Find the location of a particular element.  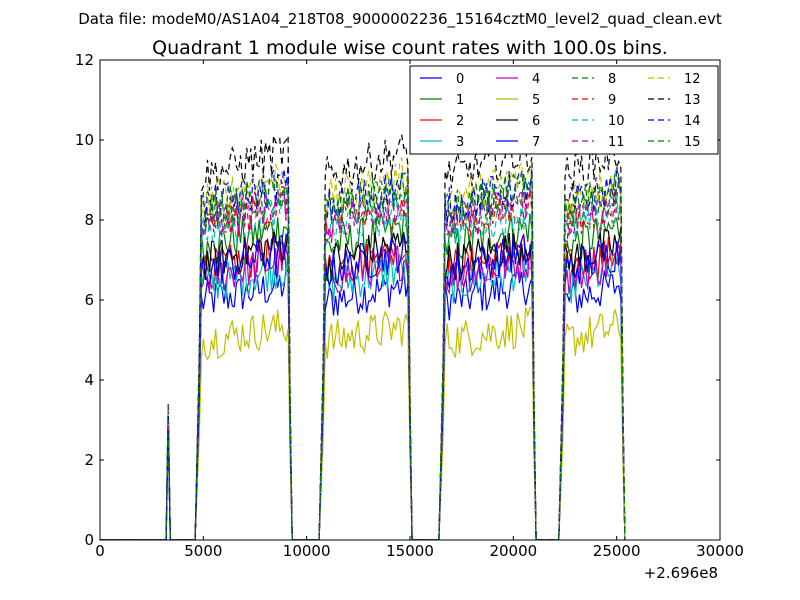

legend-label: 13 is located at coordinates (692, 100).